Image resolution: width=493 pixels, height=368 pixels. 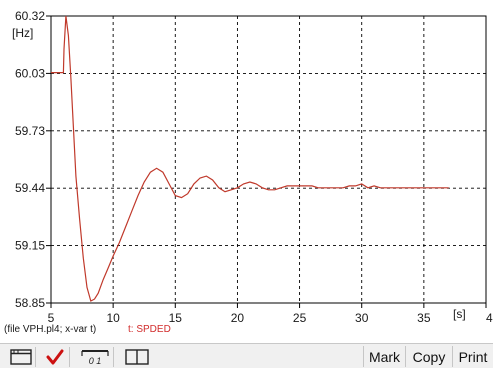 I want to click on y-tick-label: 60.32, so click(x=30, y=16).